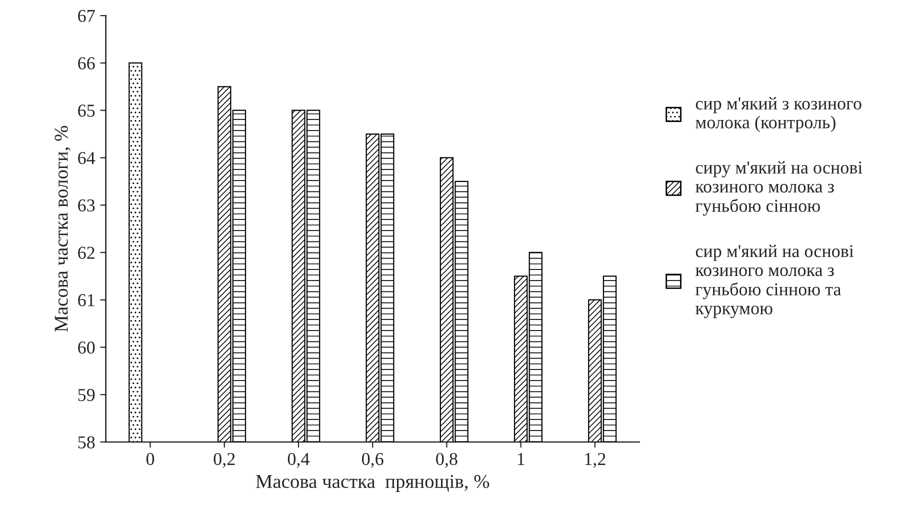 The width and height of the screenshot is (920, 520). I want to click on x-tick-label: 0,8, so click(447, 460).